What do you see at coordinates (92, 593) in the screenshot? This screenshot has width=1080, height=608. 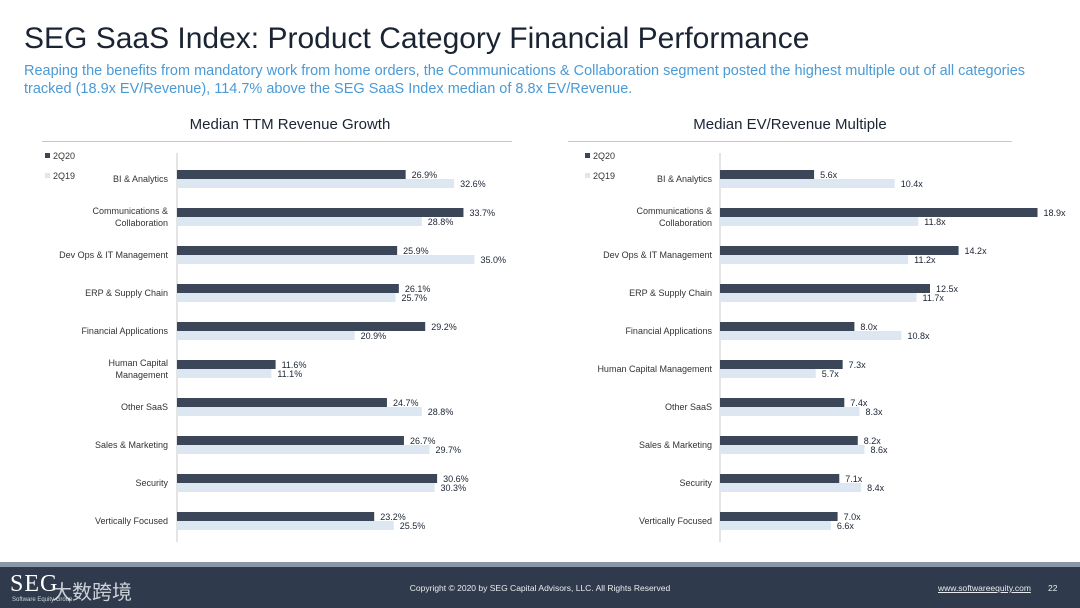 I see `watermark: 大数跨境` at bounding box center [92, 593].